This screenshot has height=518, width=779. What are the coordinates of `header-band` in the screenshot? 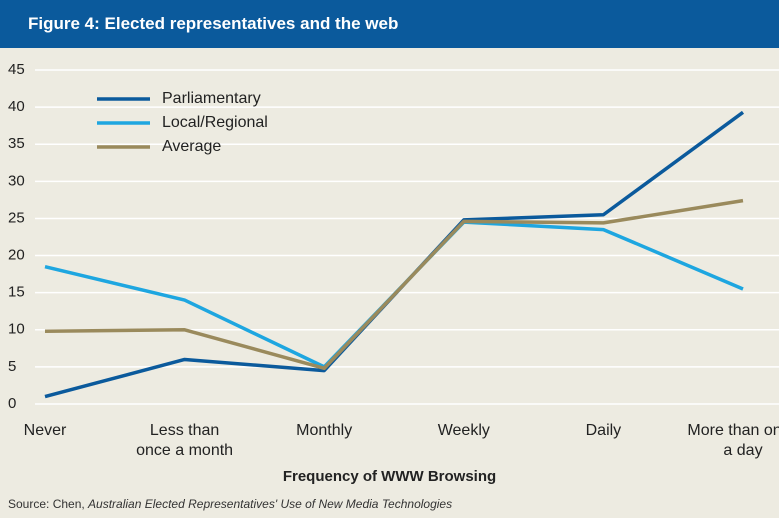 It's located at (389, 24).